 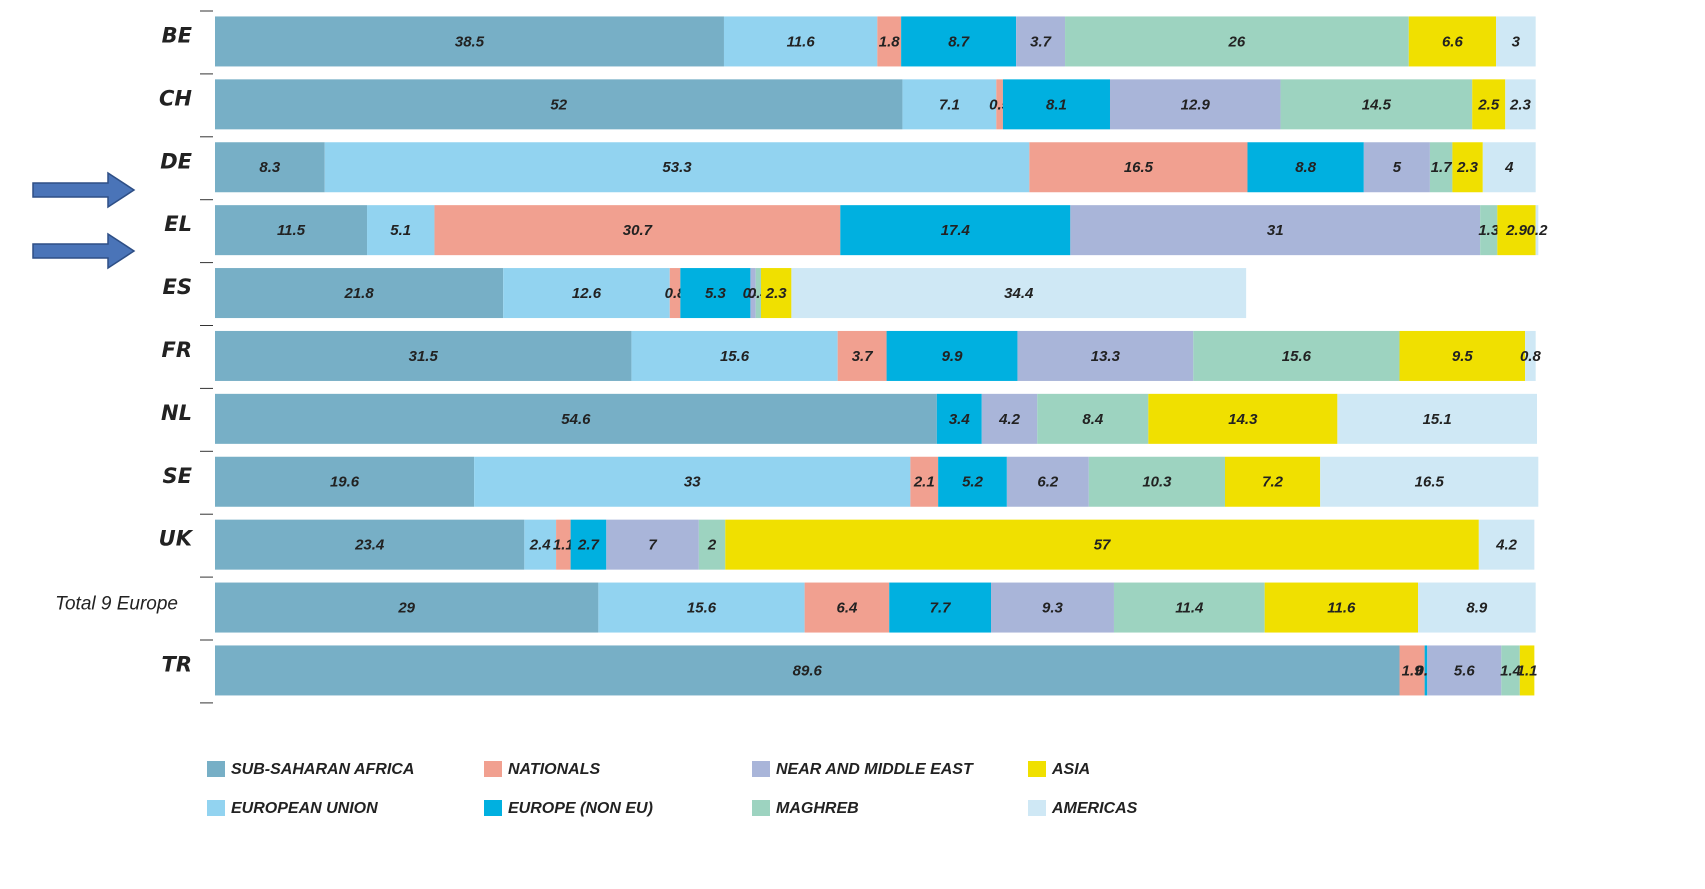 What do you see at coordinates (177, 35) in the screenshot?
I see `y-tick-label: BE` at bounding box center [177, 35].